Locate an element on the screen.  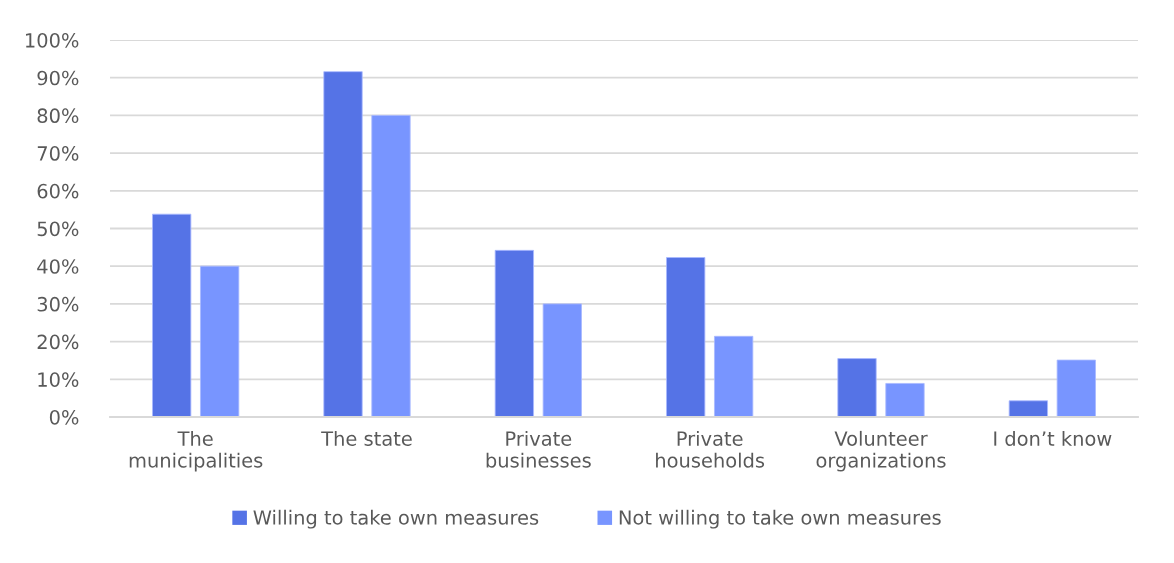
y-tick-label: 0% is located at coordinates (64, 417).